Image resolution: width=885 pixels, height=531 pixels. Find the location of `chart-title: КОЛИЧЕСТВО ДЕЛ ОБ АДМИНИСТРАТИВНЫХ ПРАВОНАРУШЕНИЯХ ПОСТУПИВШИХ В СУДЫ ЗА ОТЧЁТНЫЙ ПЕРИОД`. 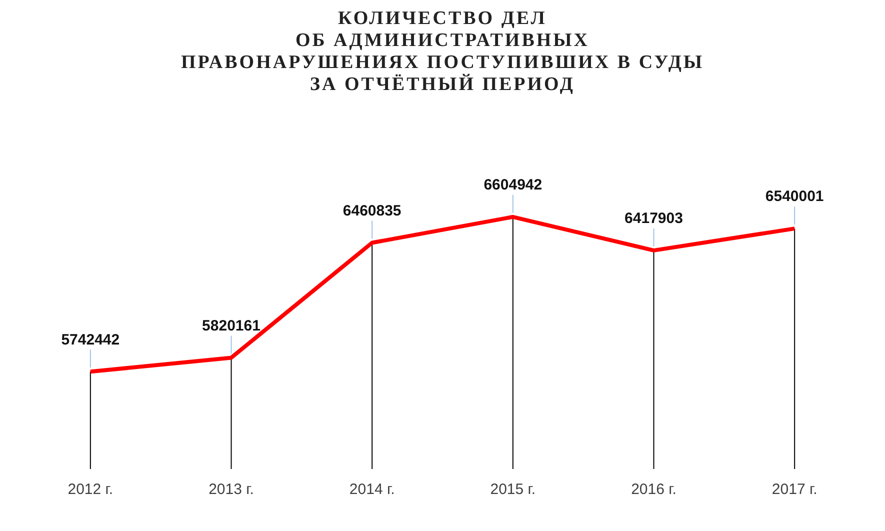

chart-title: КОЛИЧЕСТВО ДЕЛ ОБ АДМИНИСТРАТИВНЫХ ПРАВОНАРУШЕНИЯХ ПОСТУПИВШИХ В СУДЫ ЗА ОТЧЁТНЫЙ ПЕРИОД is located at coordinates (443, 52).